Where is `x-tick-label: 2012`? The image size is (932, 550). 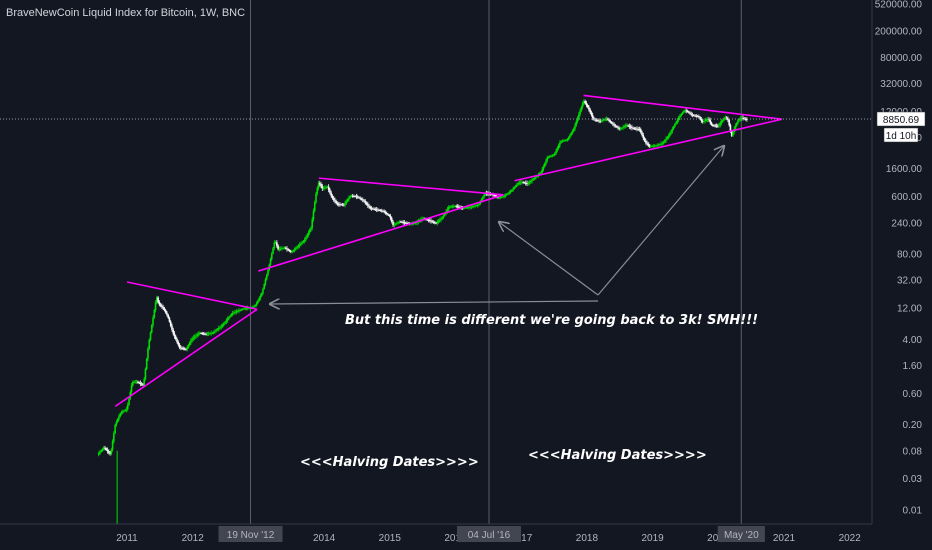 x-tick-label: 2012 is located at coordinates (193, 538).